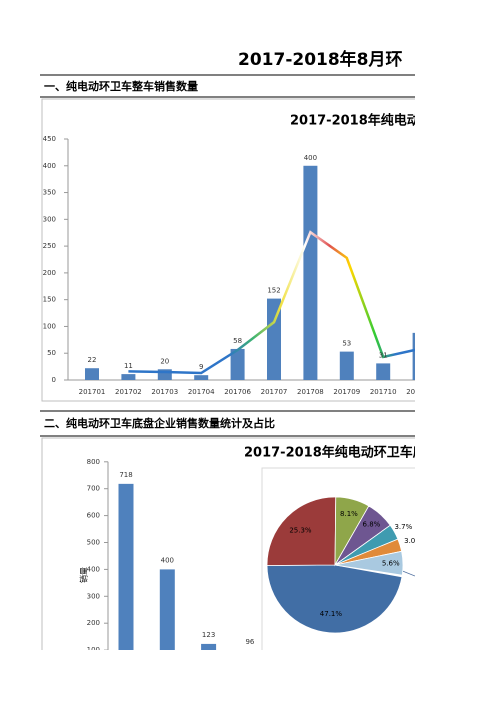 This screenshot has height=702, width=496. I want to click on y-tick-label: 500, so click(93, 543).